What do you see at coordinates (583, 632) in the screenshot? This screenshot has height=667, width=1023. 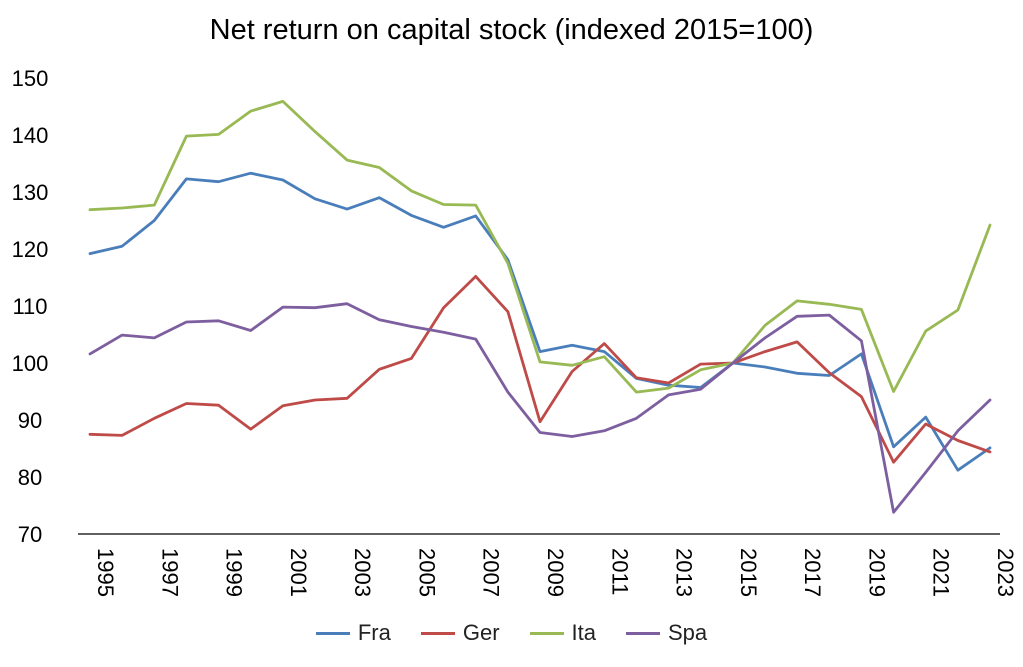 I see `legend-label: Ita` at bounding box center [583, 632].